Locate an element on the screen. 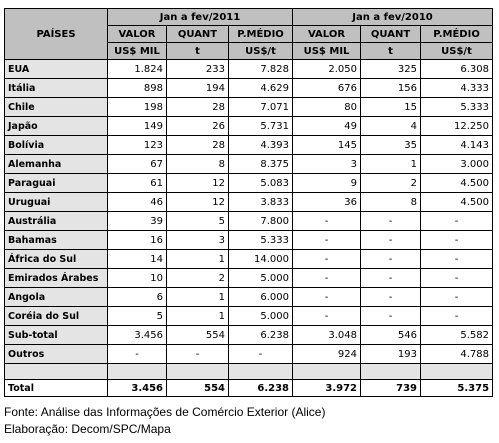 Image resolution: width=499 pixels, height=443 pixels. value-cell: 6.000 is located at coordinates (260, 297).